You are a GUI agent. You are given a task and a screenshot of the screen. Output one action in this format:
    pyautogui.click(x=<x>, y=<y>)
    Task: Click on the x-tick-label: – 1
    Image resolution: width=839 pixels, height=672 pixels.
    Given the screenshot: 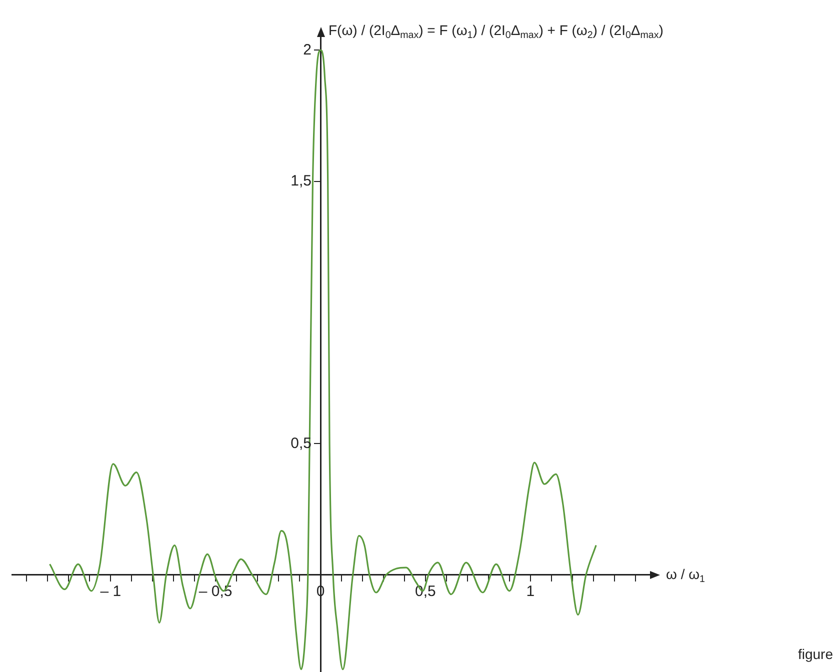 What is the action you would take?
    pyautogui.click(x=111, y=591)
    